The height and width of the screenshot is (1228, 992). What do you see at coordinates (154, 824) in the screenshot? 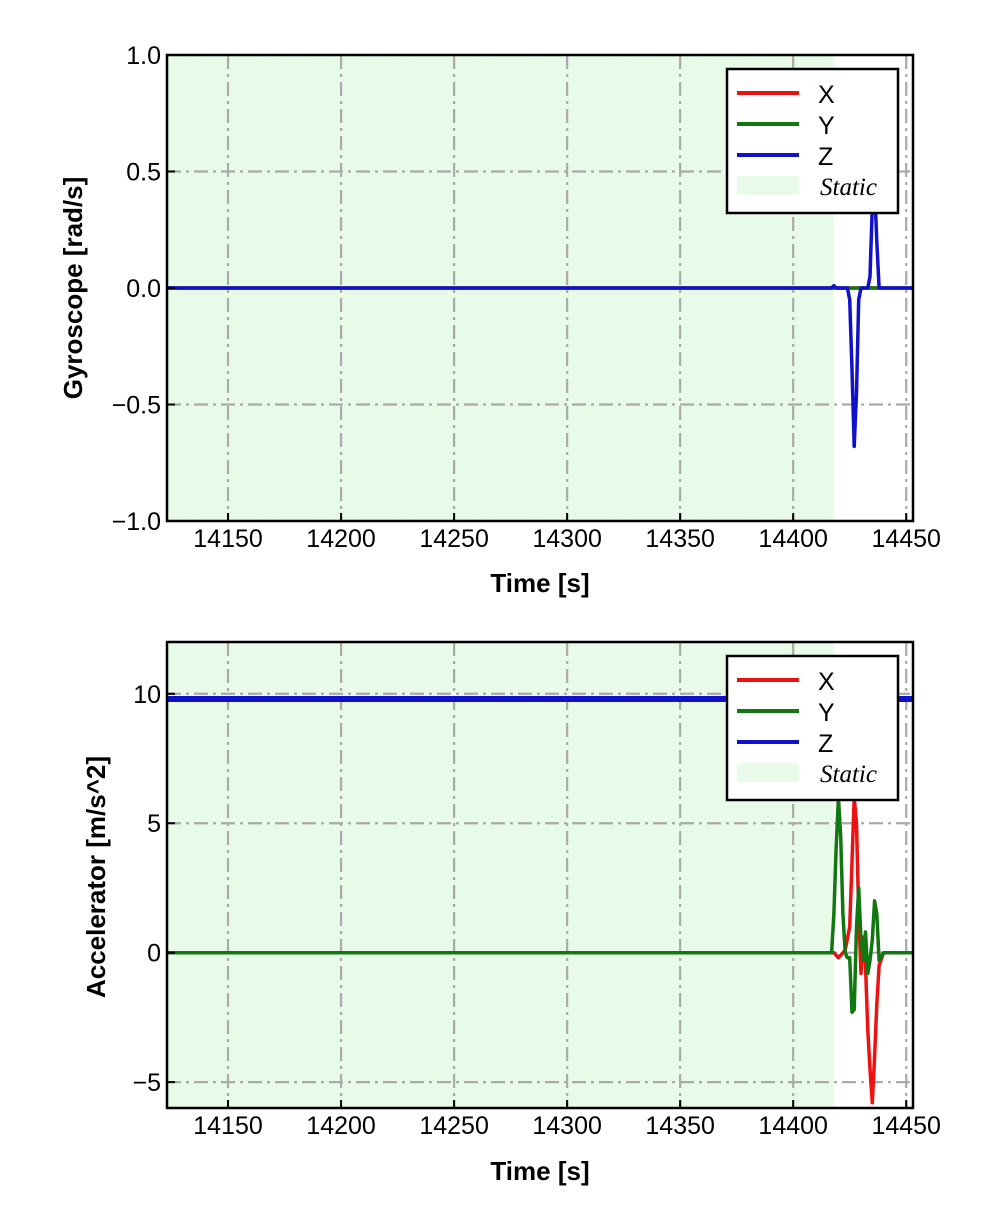
I see `y-tick-label: 5` at bounding box center [154, 824].